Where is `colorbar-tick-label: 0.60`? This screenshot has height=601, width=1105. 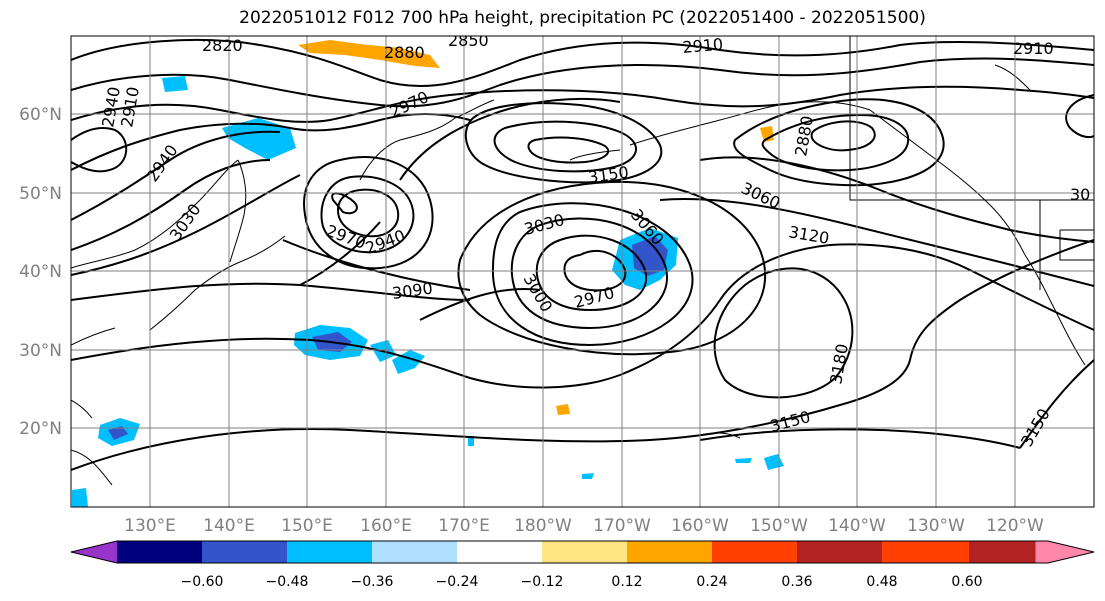
colorbar-tick-label: 0.60 is located at coordinates (966, 582).